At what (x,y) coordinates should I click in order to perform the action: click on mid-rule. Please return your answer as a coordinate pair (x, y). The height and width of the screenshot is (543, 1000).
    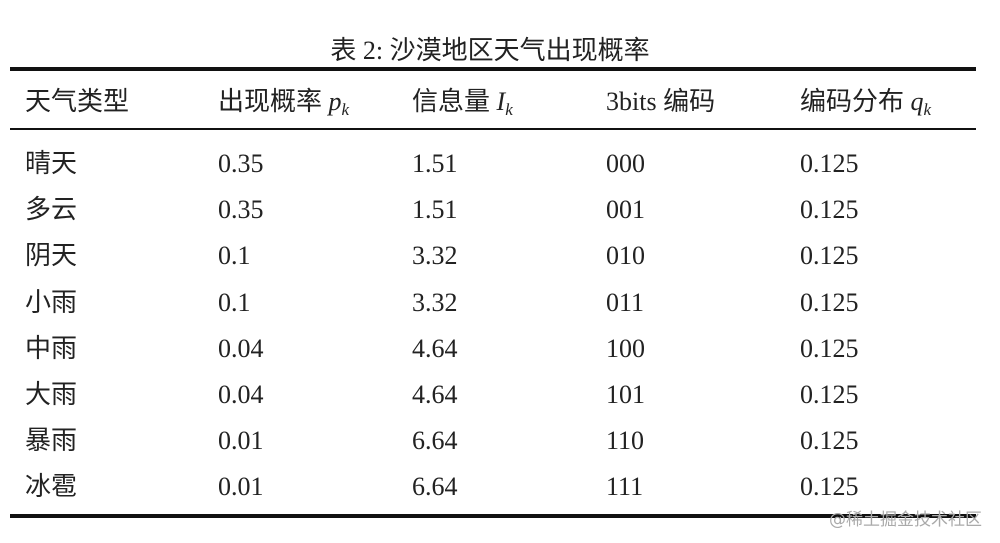
    Looking at the image, I should click on (493, 129).